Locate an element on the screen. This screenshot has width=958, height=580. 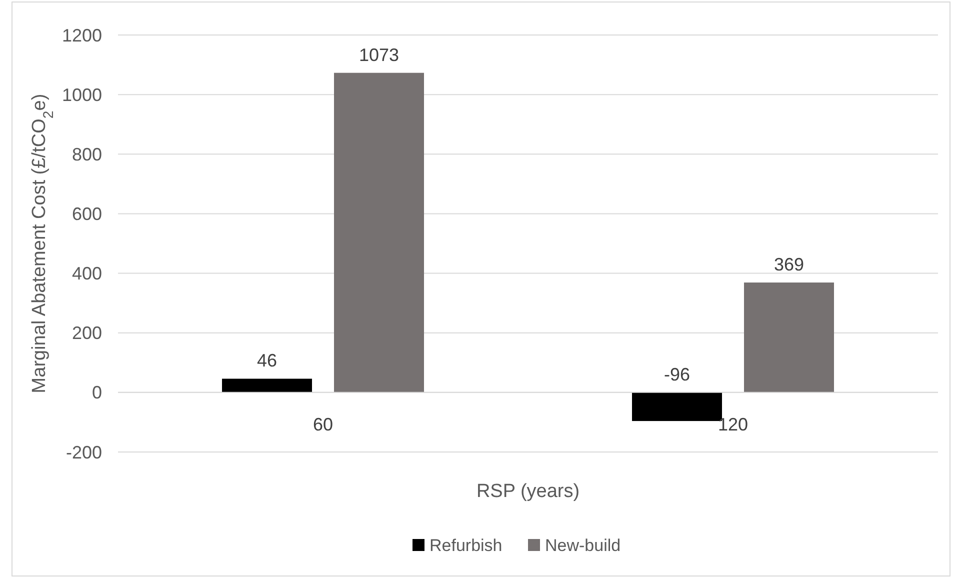
y-tick-label: 1000 is located at coordinates (82, 94).